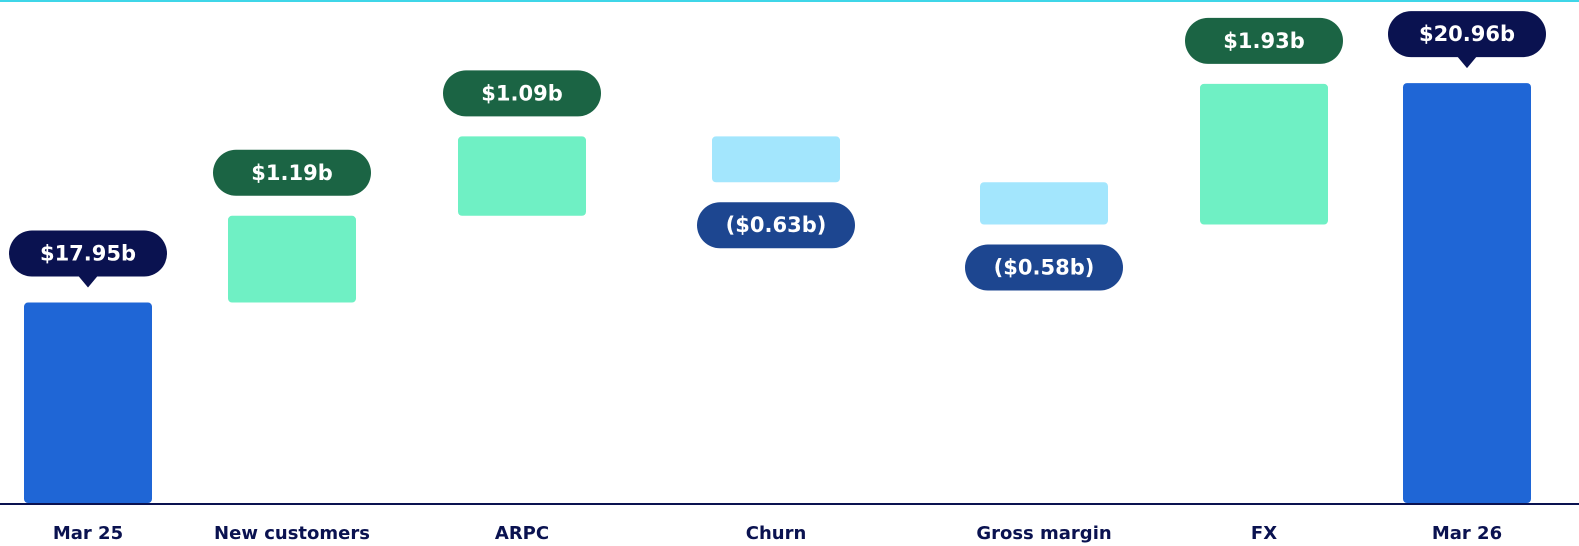 The height and width of the screenshot is (546, 1579). I want to click on value-label: $17.95b, so click(88, 254).